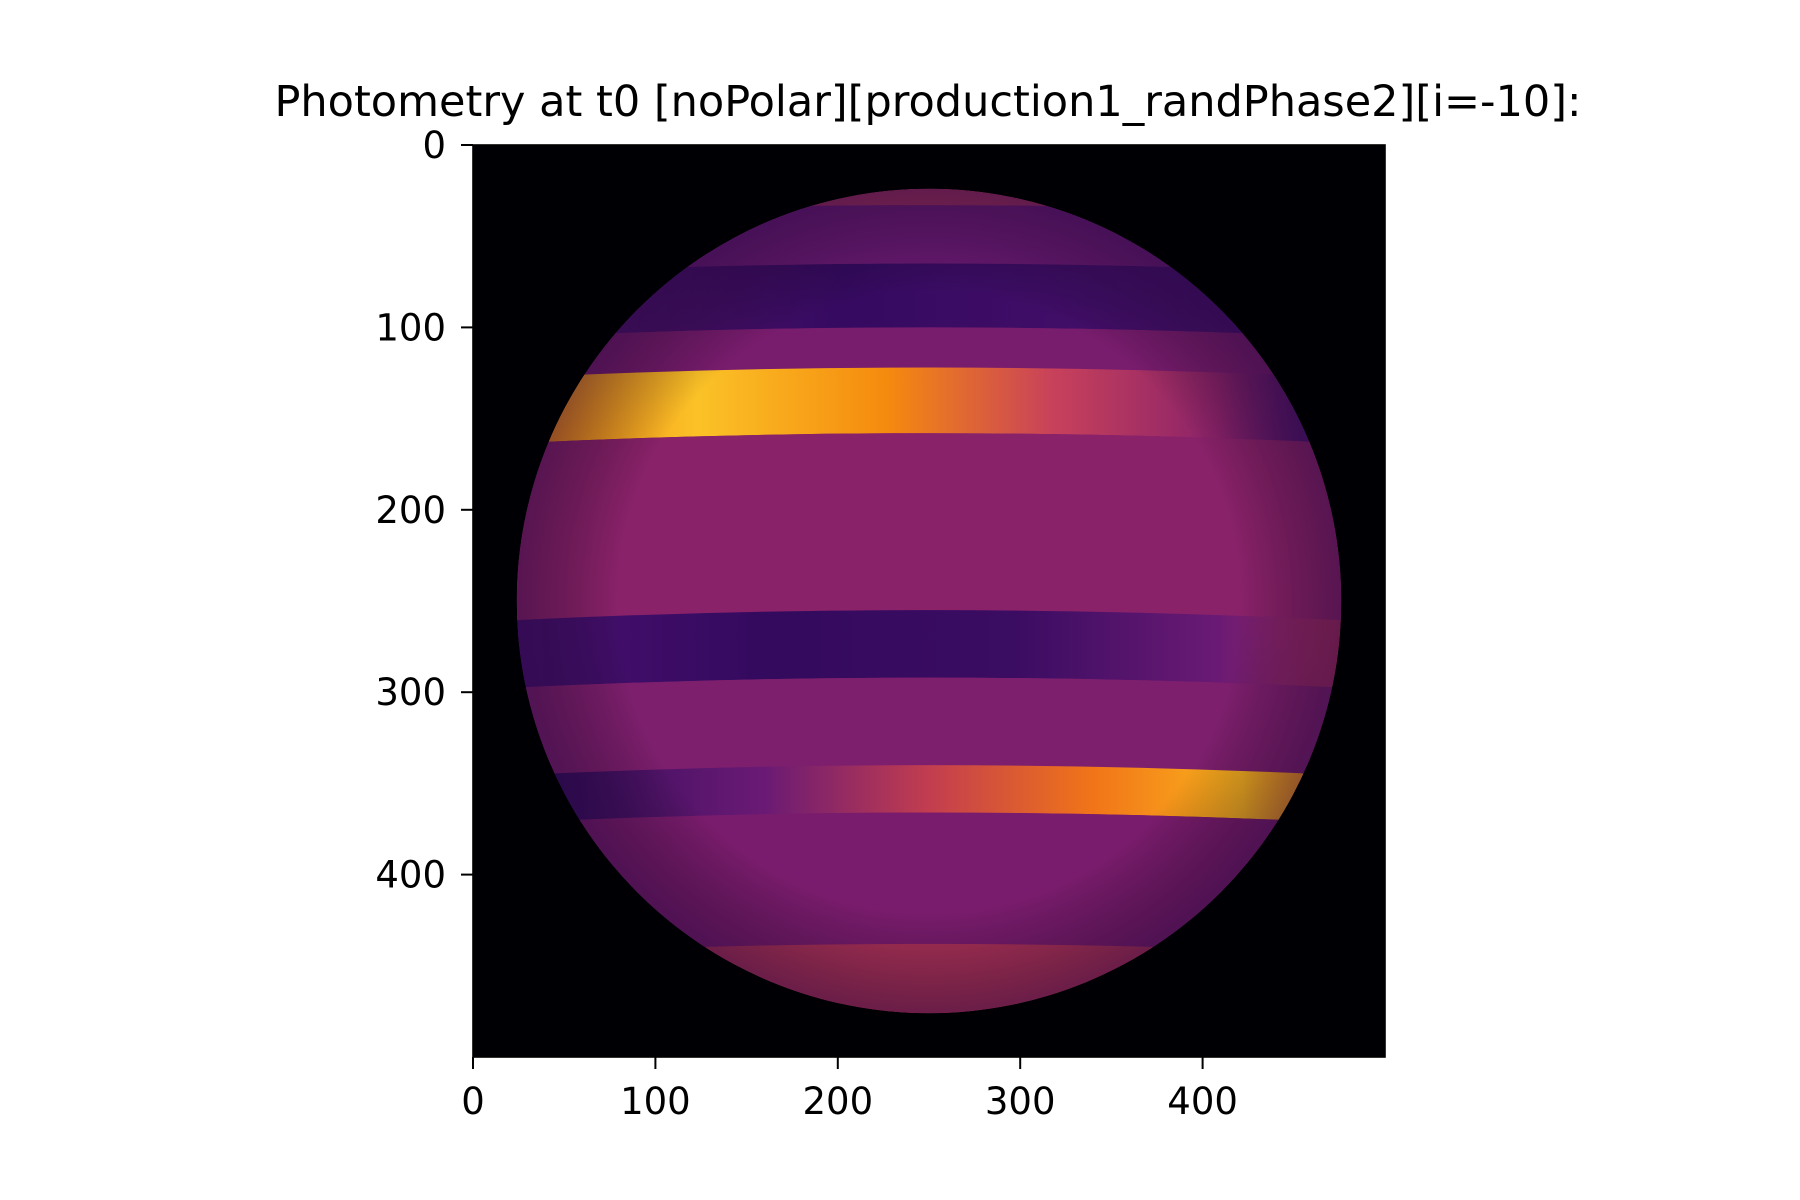 The image size is (1800, 1200). I want to click on y-tick-label: 300, so click(410, 692).